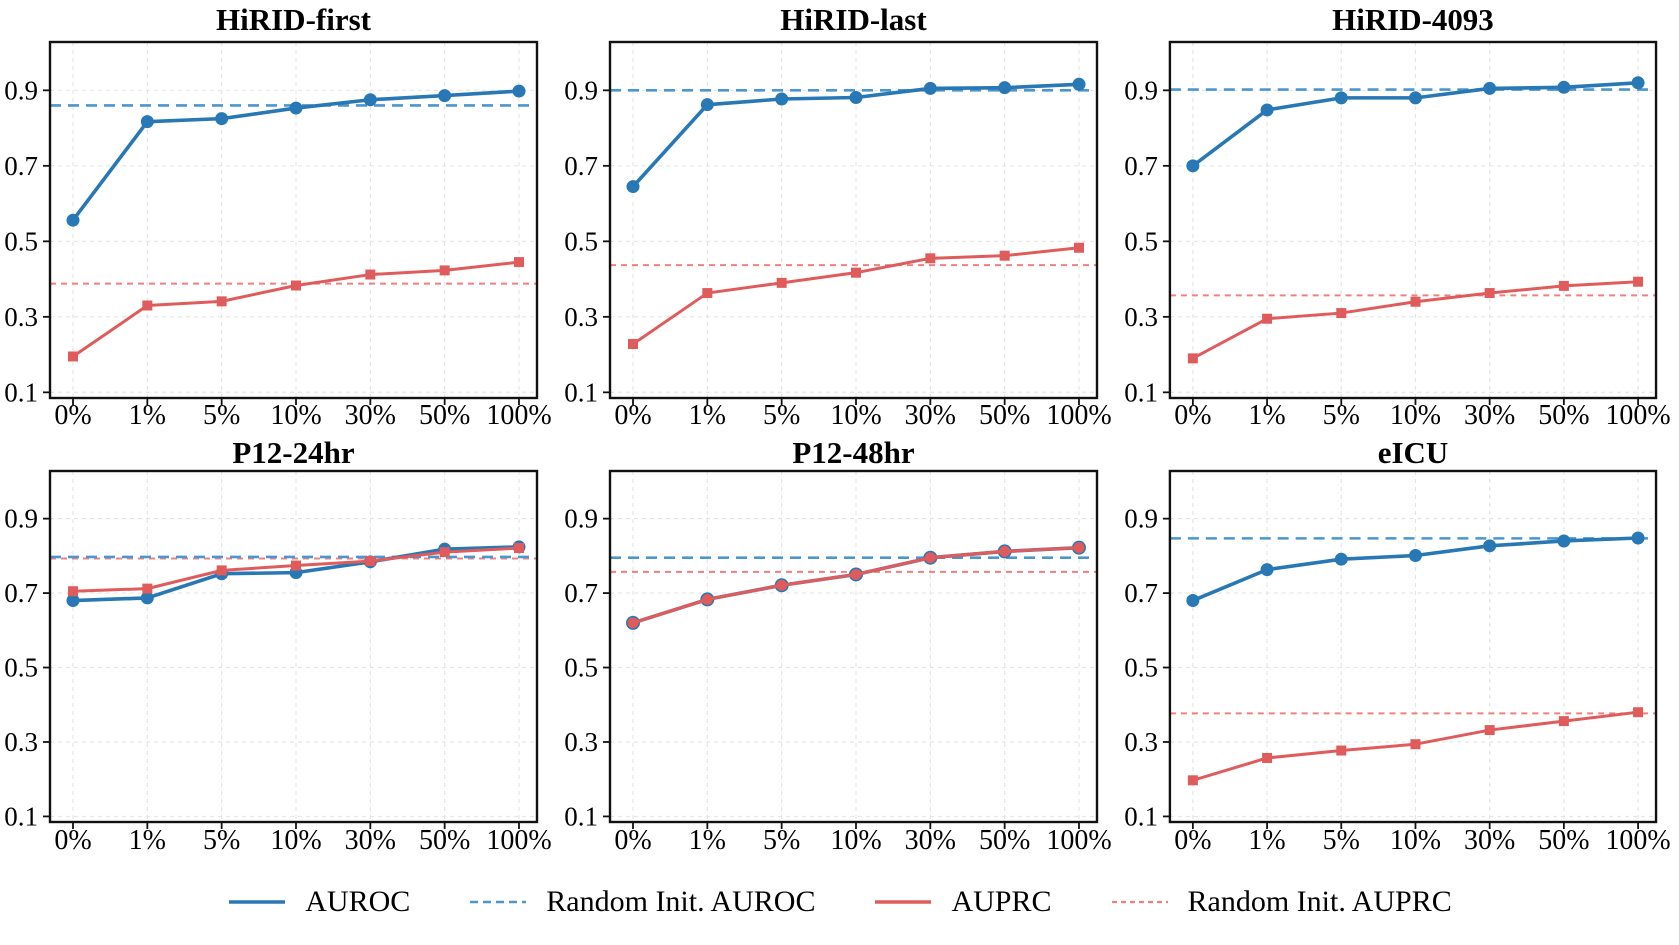 This screenshot has height=945, width=1679. I want to click on legend-item-auprc: AUPRC, so click(962, 901).